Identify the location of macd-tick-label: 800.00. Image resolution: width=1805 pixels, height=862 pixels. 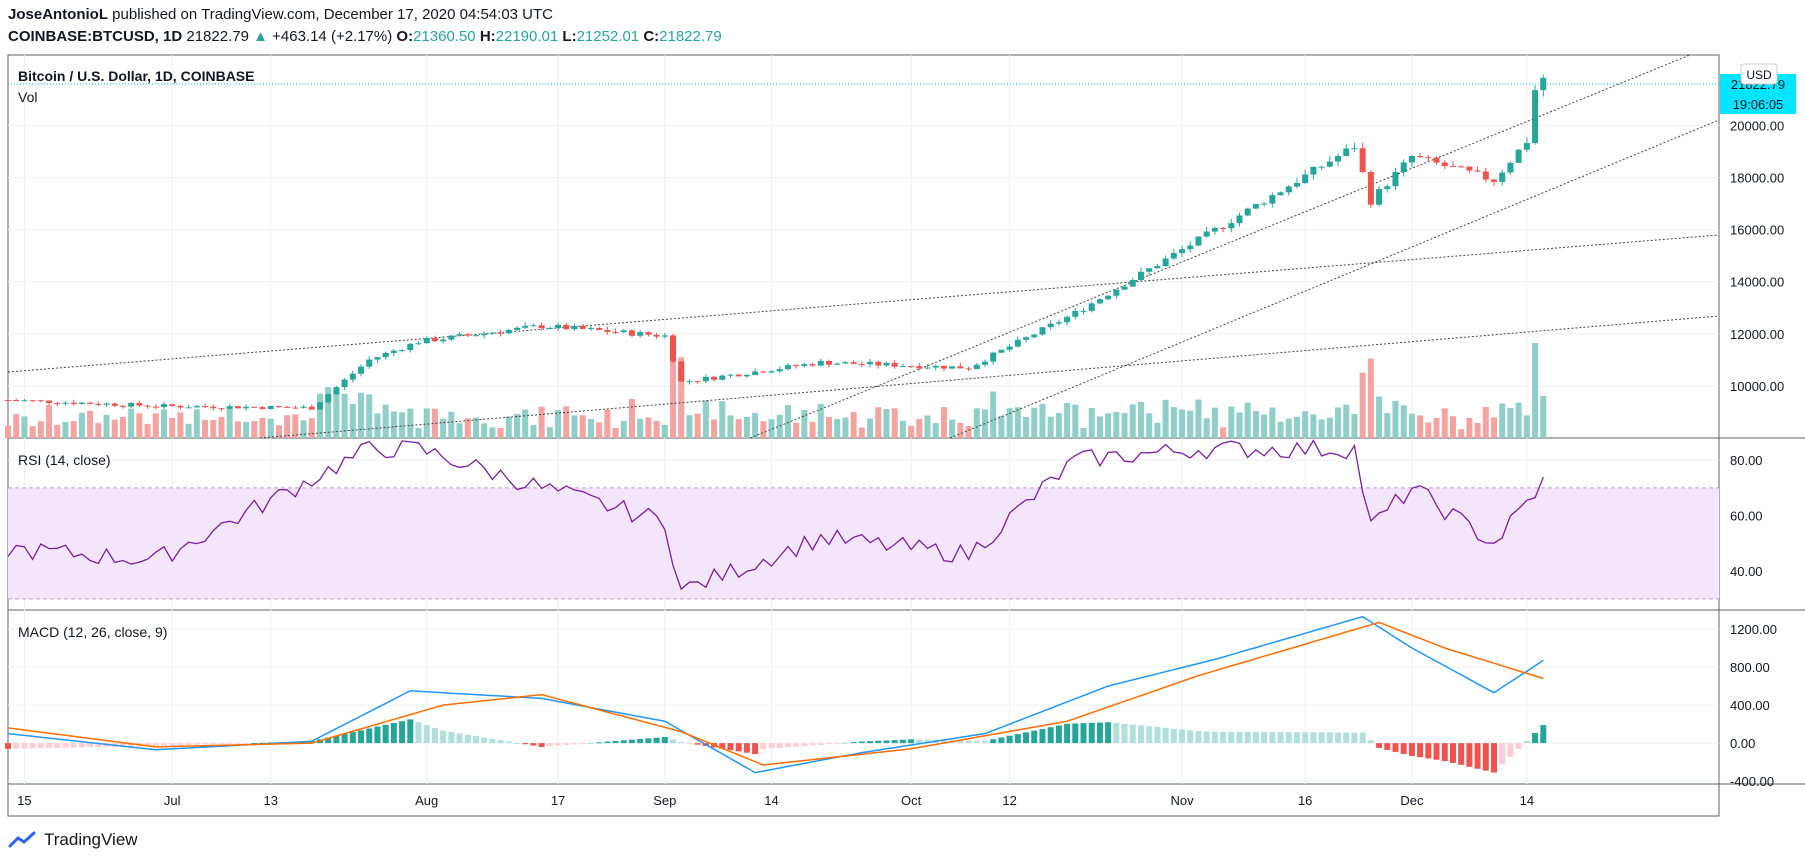
(1750, 667).